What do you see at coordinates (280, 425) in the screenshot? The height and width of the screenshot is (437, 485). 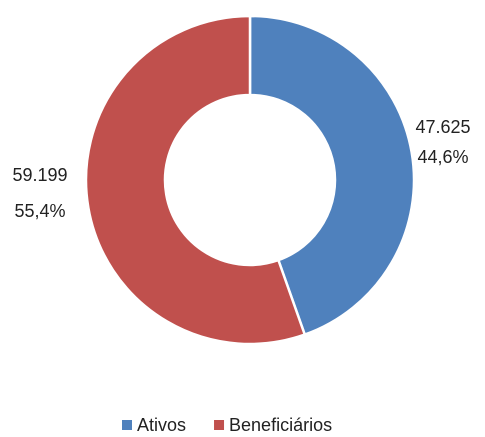 I see `legend-label: Beneficiários` at bounding box center [280, 425].